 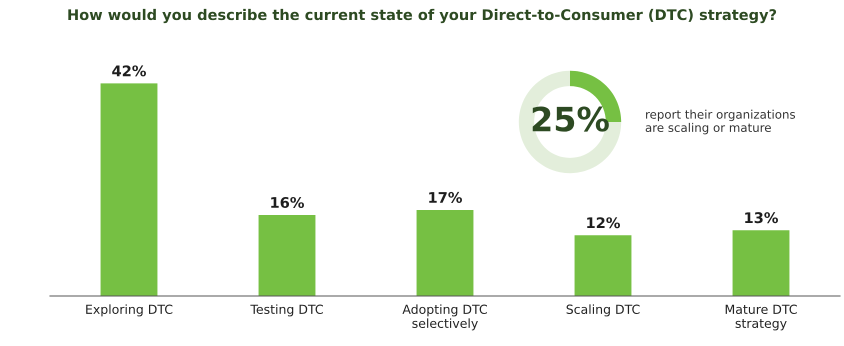 What do you see at coordinates (603, 222) in the screenshot?
I see `data-label: 12%` at bounding box center [603, 222].